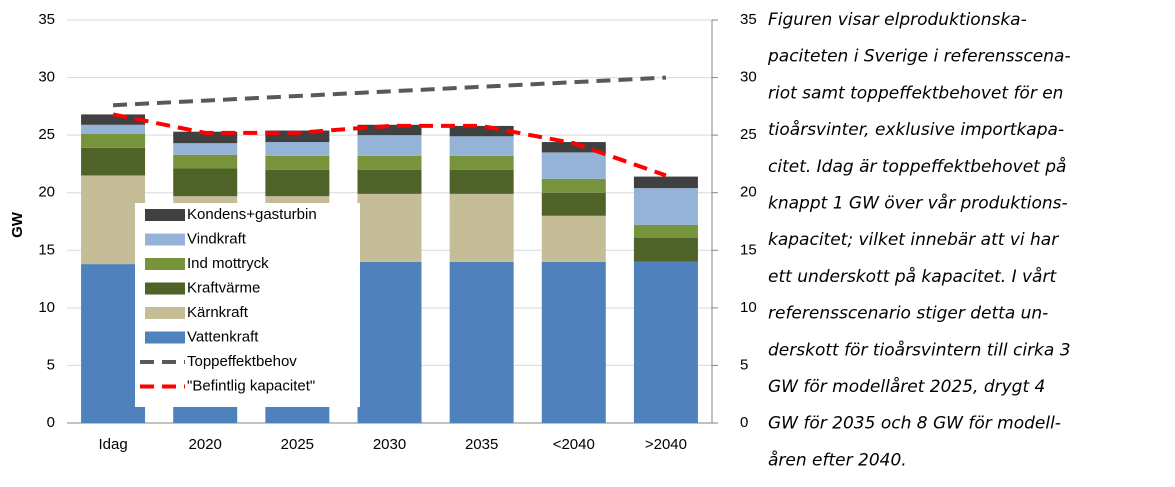  I want to click on caption-line: citet. Idag är toppeffektbehovet på, so click(917, 166).